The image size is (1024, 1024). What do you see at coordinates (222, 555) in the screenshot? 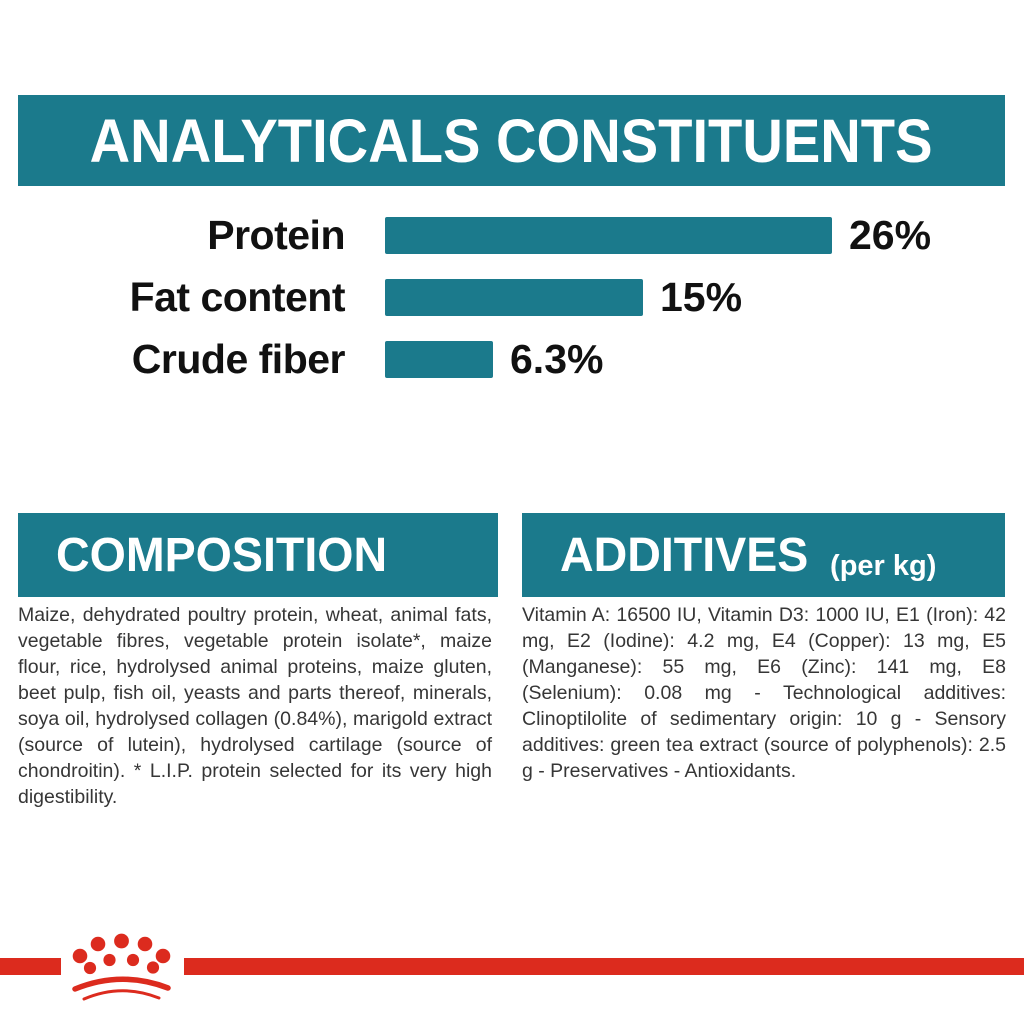
I see `composition-title: COMPOSITION` at bounding box center [222, 555].